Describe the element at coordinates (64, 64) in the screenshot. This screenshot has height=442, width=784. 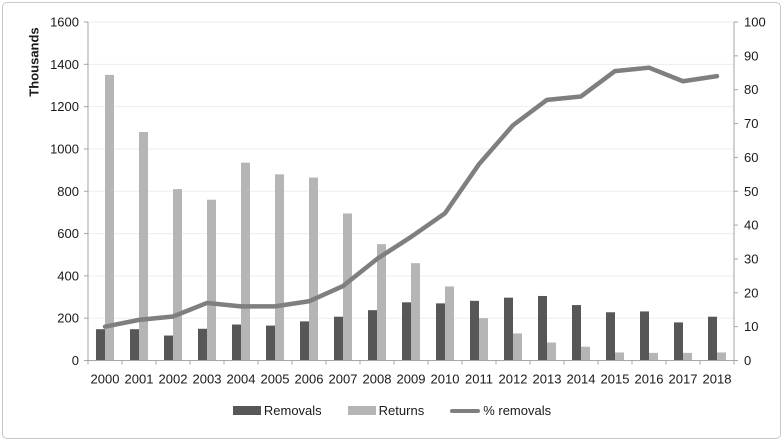
I see `left-axis-tick-label: 1400` at that location.